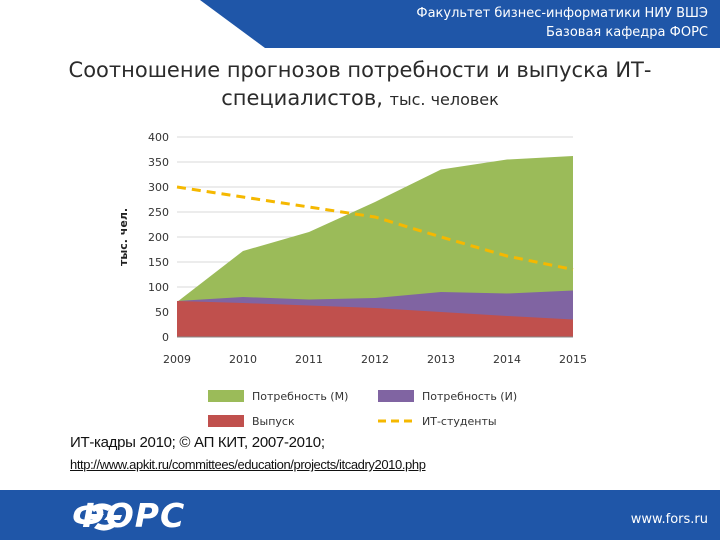 The width and height of the screenshot is (720, 540). Describe the element at coordinates (158, 212) in the screenshot. I see `y-tick-label: 250` at that location.